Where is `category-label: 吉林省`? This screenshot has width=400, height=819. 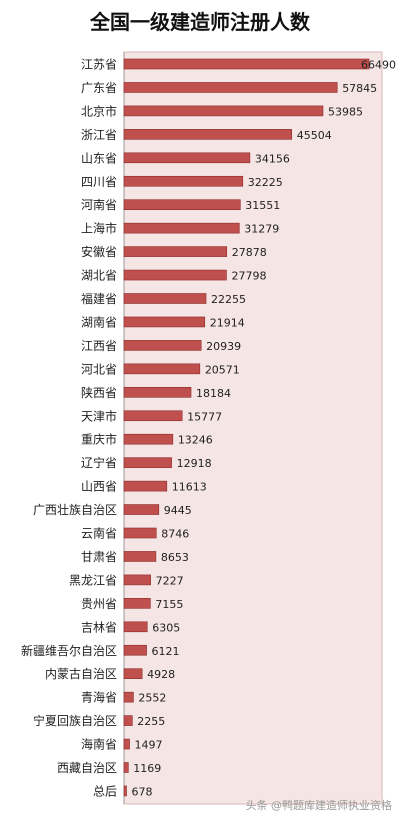 category-label: 吉林省 is located at coordinates (99, 627).